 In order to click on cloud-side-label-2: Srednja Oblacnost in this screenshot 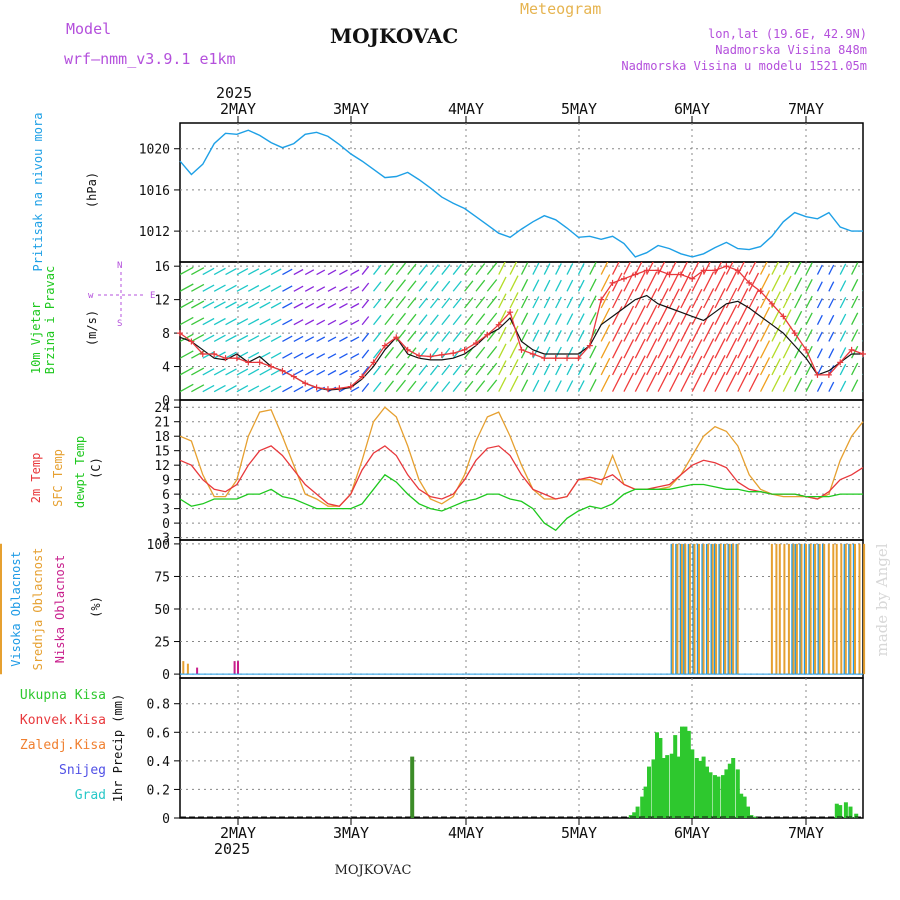, I will do `click(38, 609)`.